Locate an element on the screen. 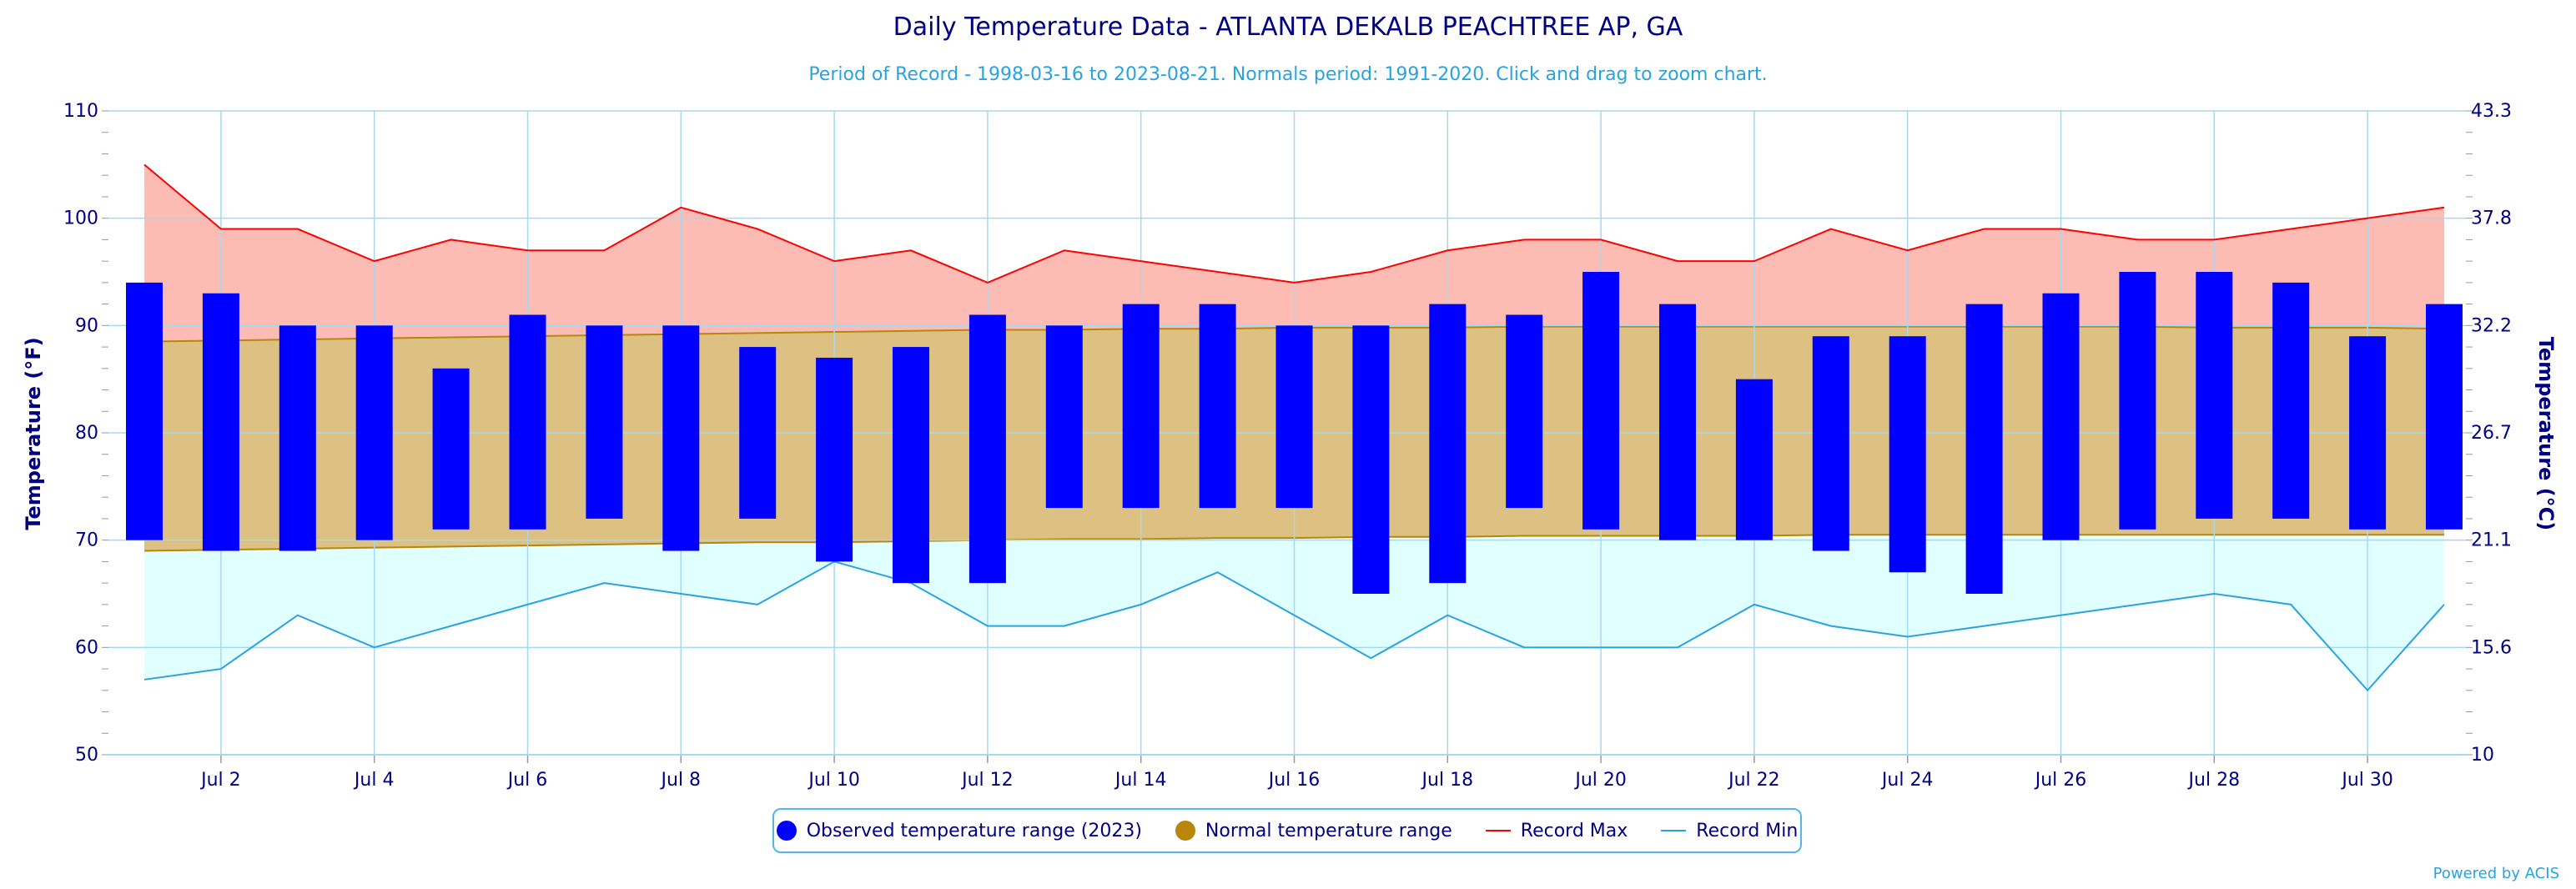 Image resolution: width=2576 pixels, height=889 pixels. legend-item-record-min: Record Min is located at coordinates (1729, 831).